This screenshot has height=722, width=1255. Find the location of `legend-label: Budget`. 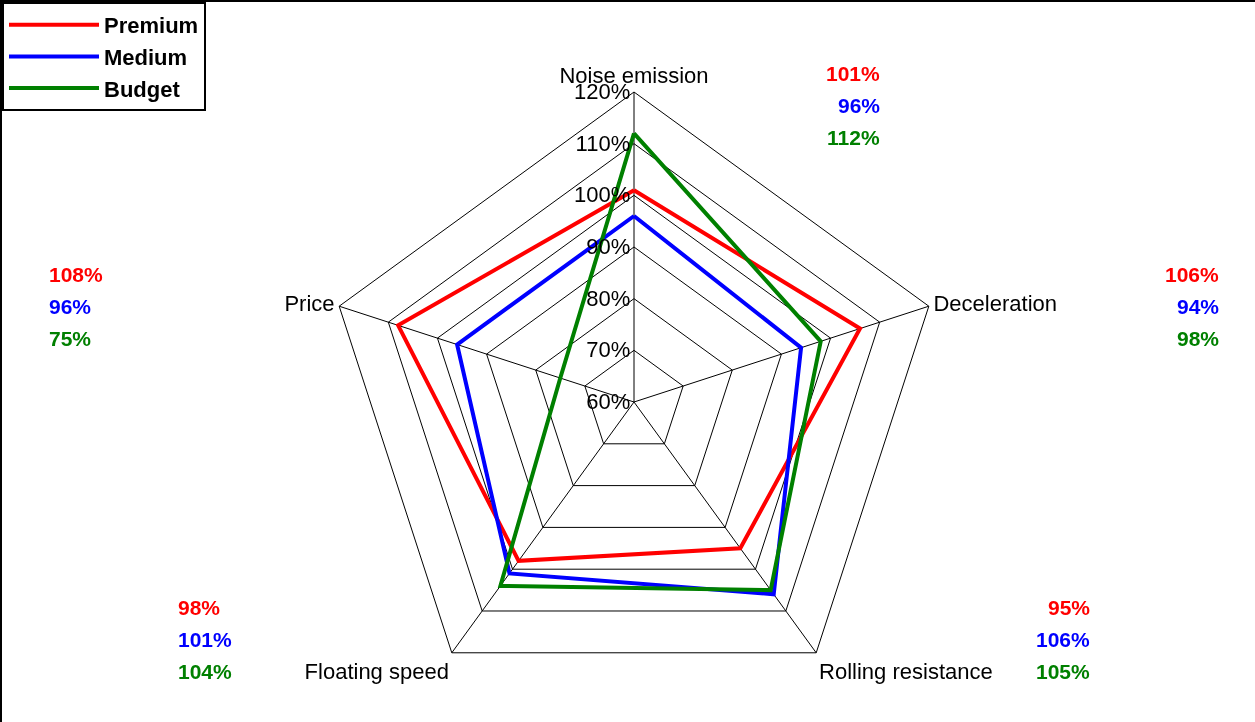

legend-label: Budget is located at coordinates (142, 89).